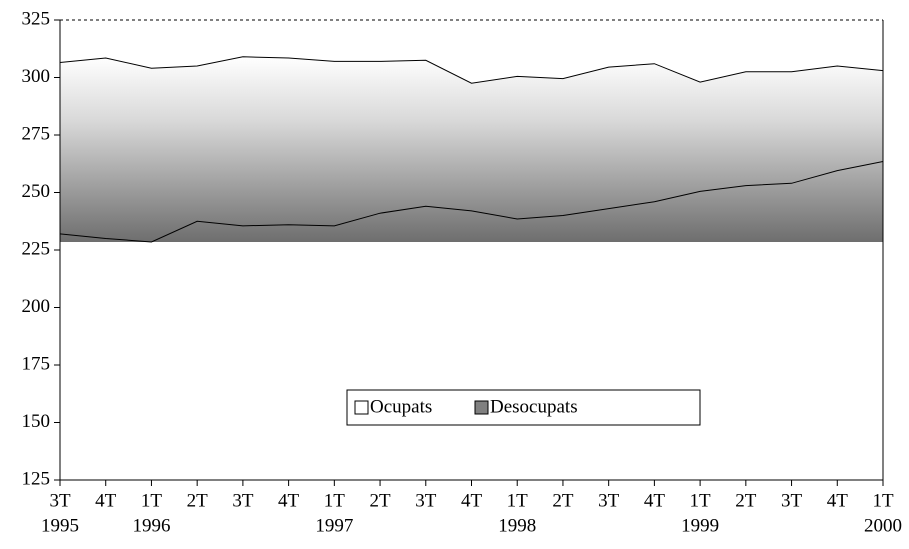  I want to click on y-tick-label: 300, so click(36, 76).